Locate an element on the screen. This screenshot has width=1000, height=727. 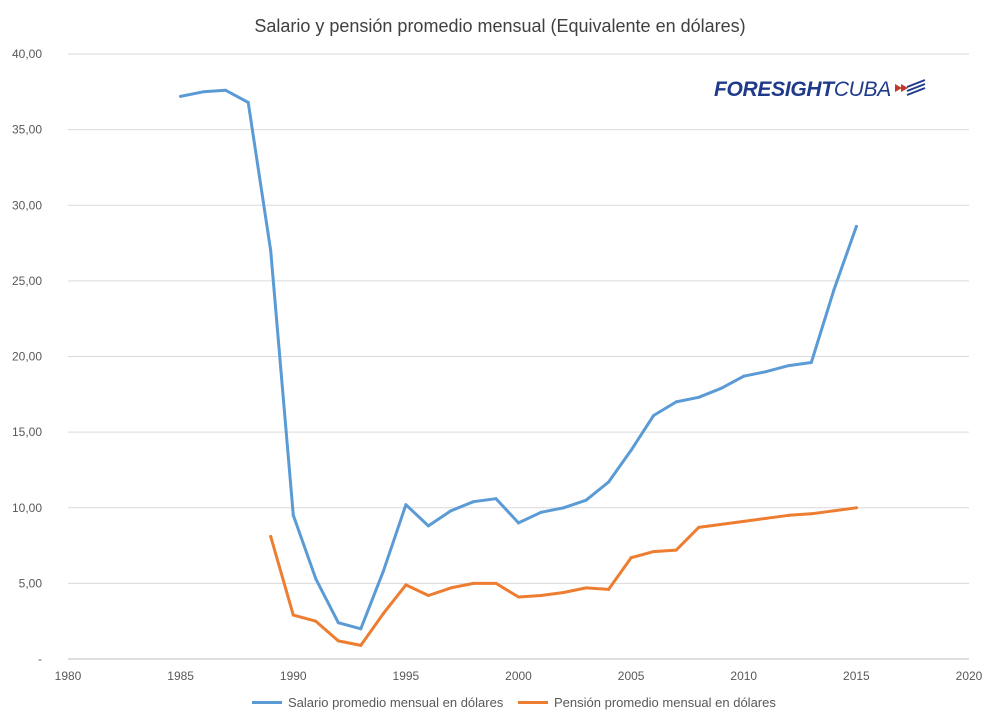
y-tick-label: 30,00 is located at coordinates (27, 205).